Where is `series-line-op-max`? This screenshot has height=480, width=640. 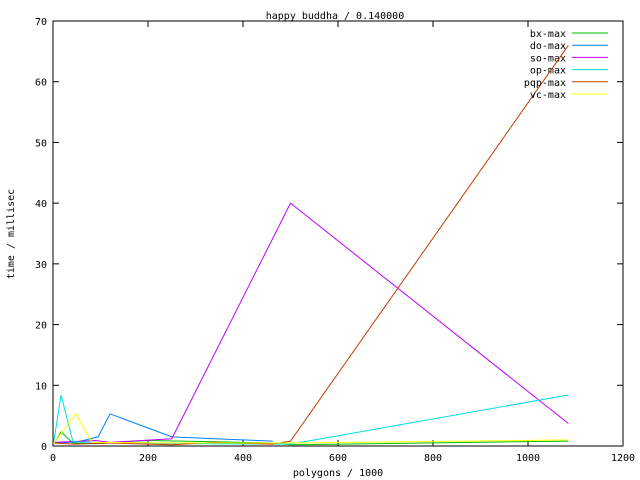 series-line-op-max is located at coordinates (310, 419).